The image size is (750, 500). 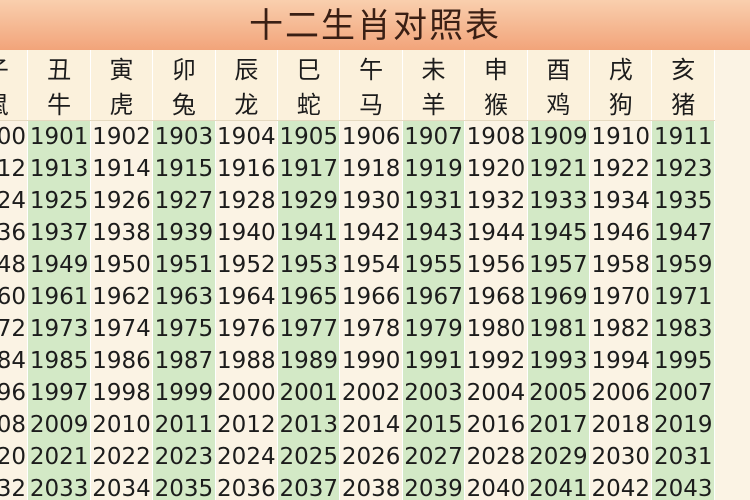 What do you see at coordinates (14, 297) in the screenshot?
I see `year-cell: 1960` at bounding box center [14, 297].